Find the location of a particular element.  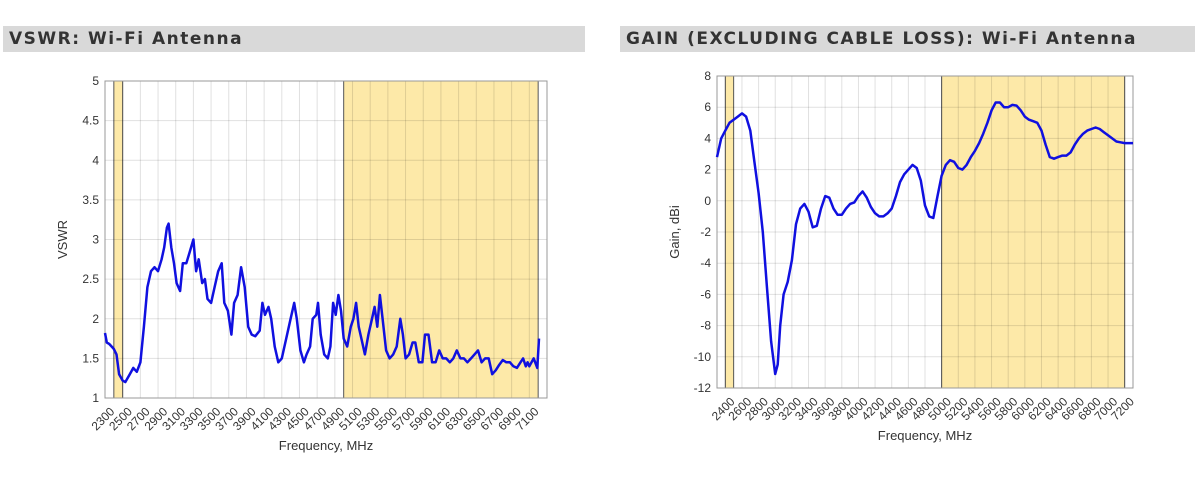

y-tick-label: -12 is located at coordinates (703, 388).